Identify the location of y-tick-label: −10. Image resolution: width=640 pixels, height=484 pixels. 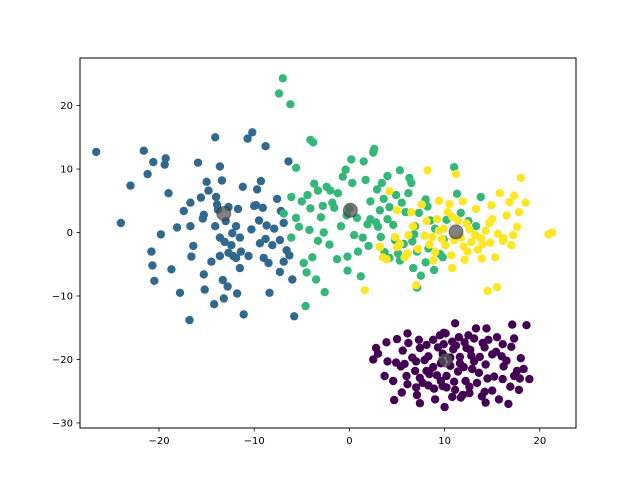
(62, 296).